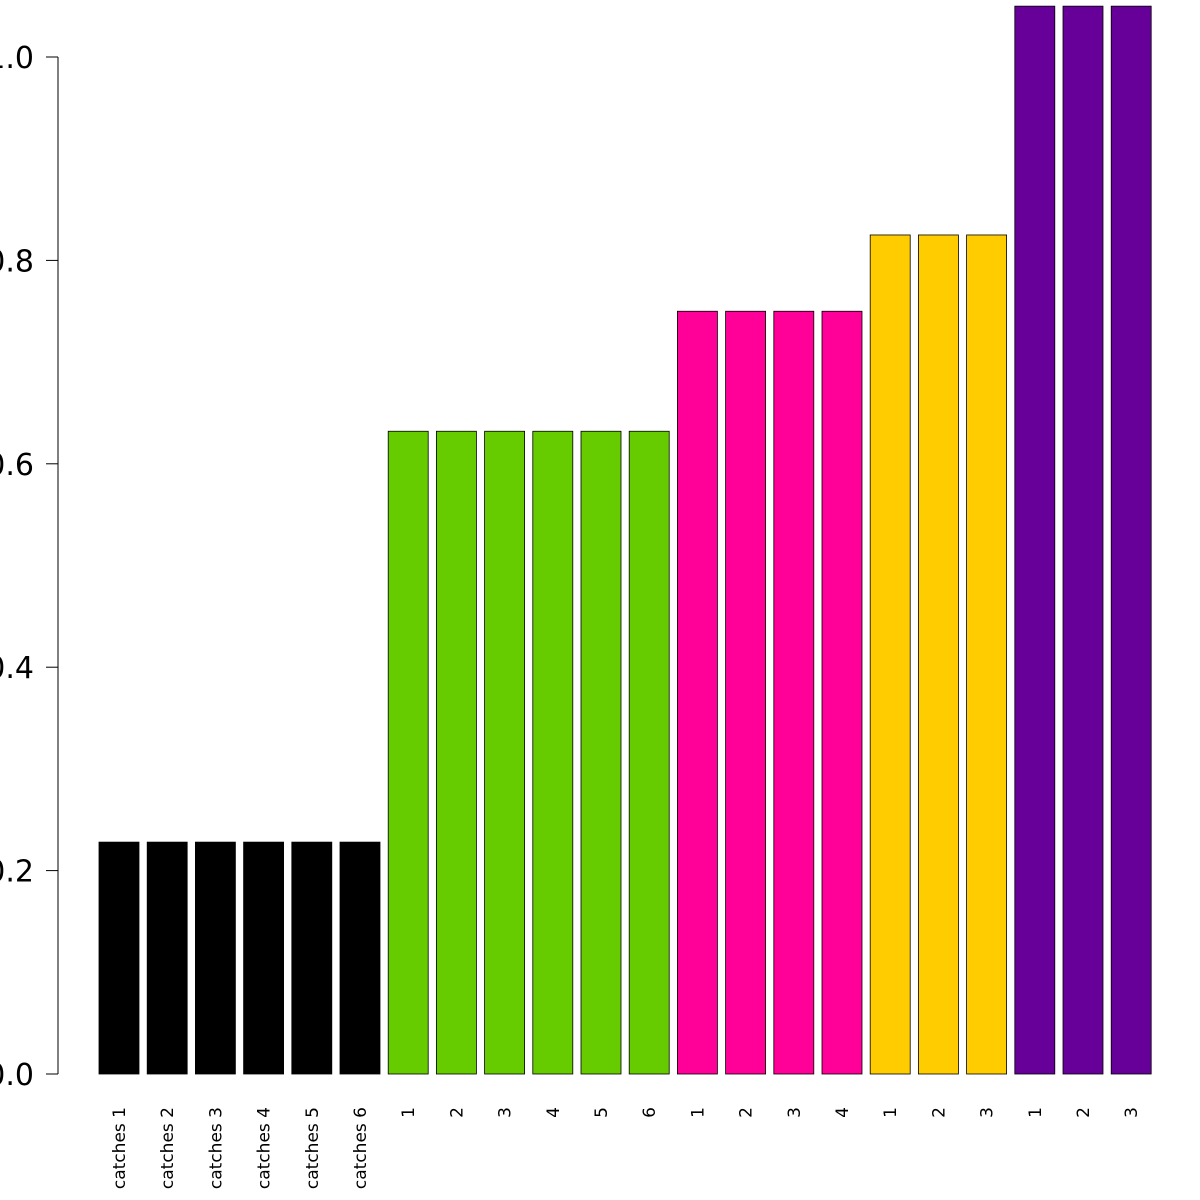  I want to click on x-tick-label: catches 1, so click(120, 1148).